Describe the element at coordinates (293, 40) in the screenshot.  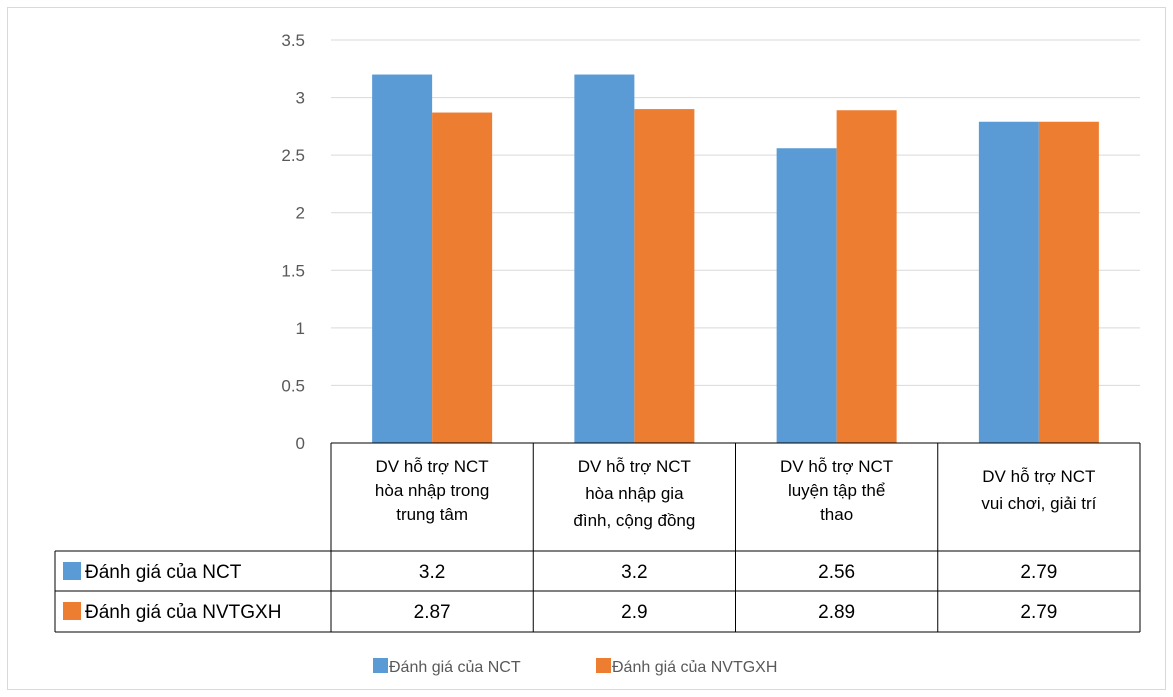
I see `y-tick-label: 3.5` at that location.